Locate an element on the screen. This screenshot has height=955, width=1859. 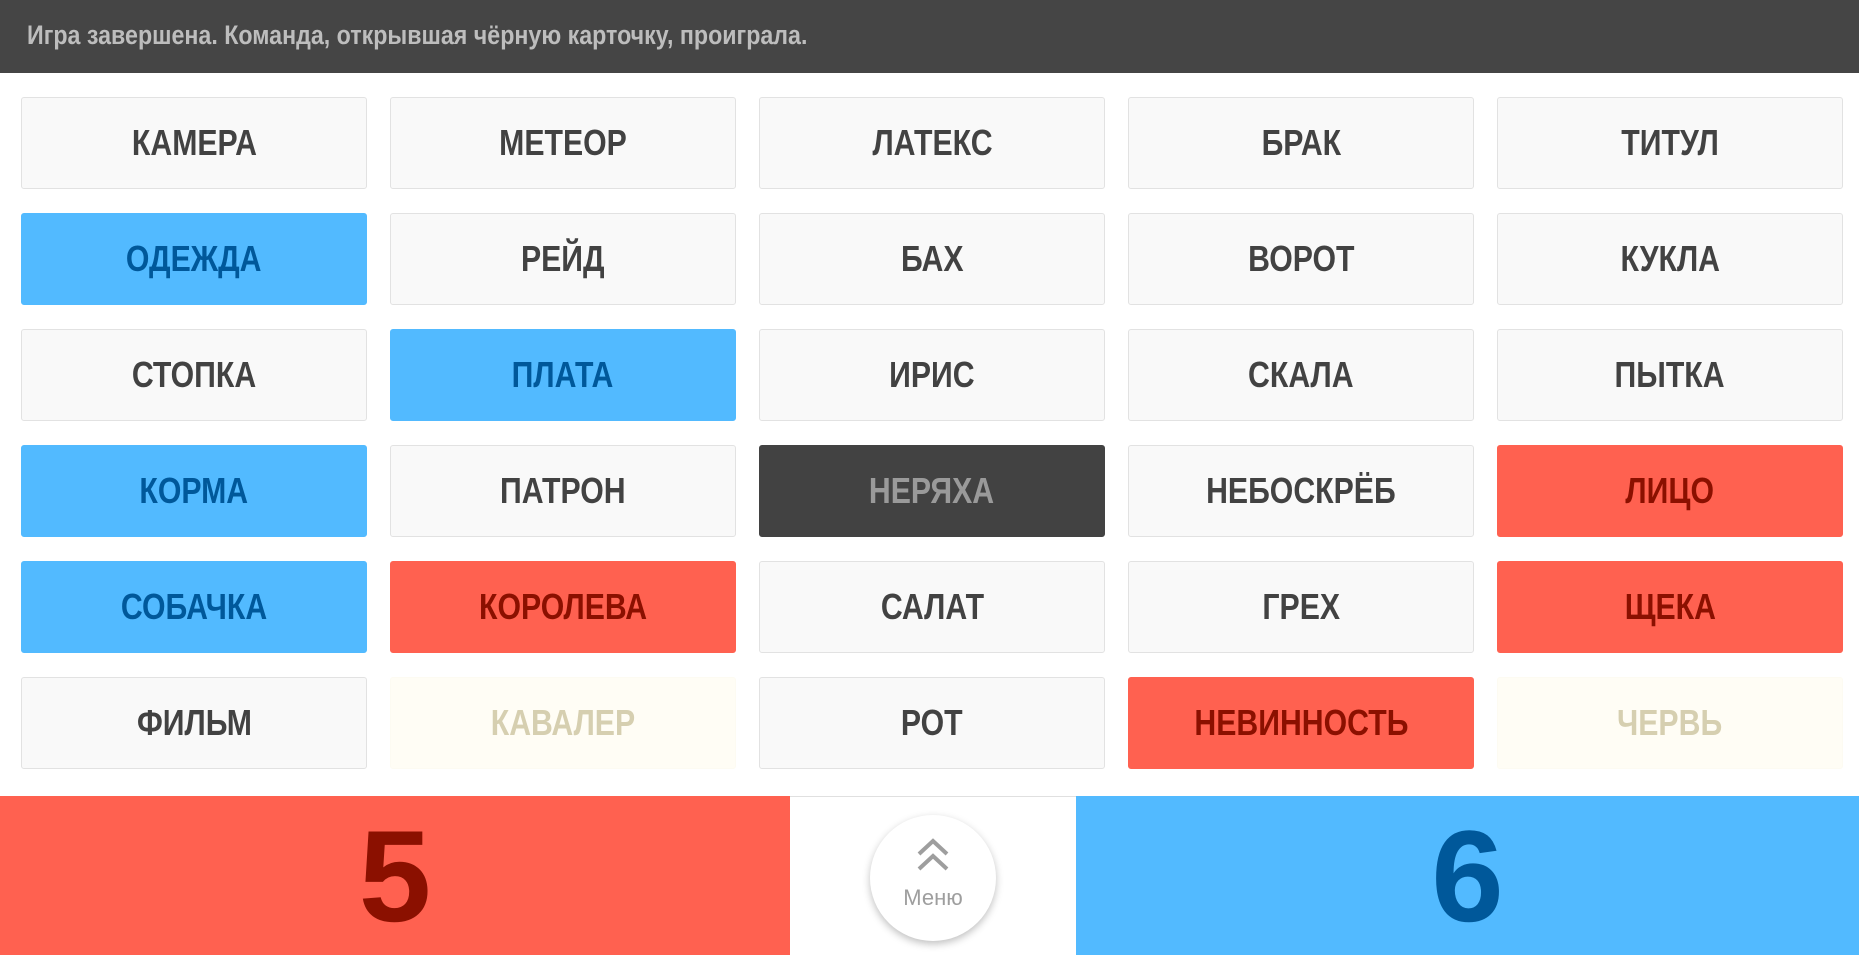
word-card-label: ЛИЦО is located at coordinates (1670, 490).